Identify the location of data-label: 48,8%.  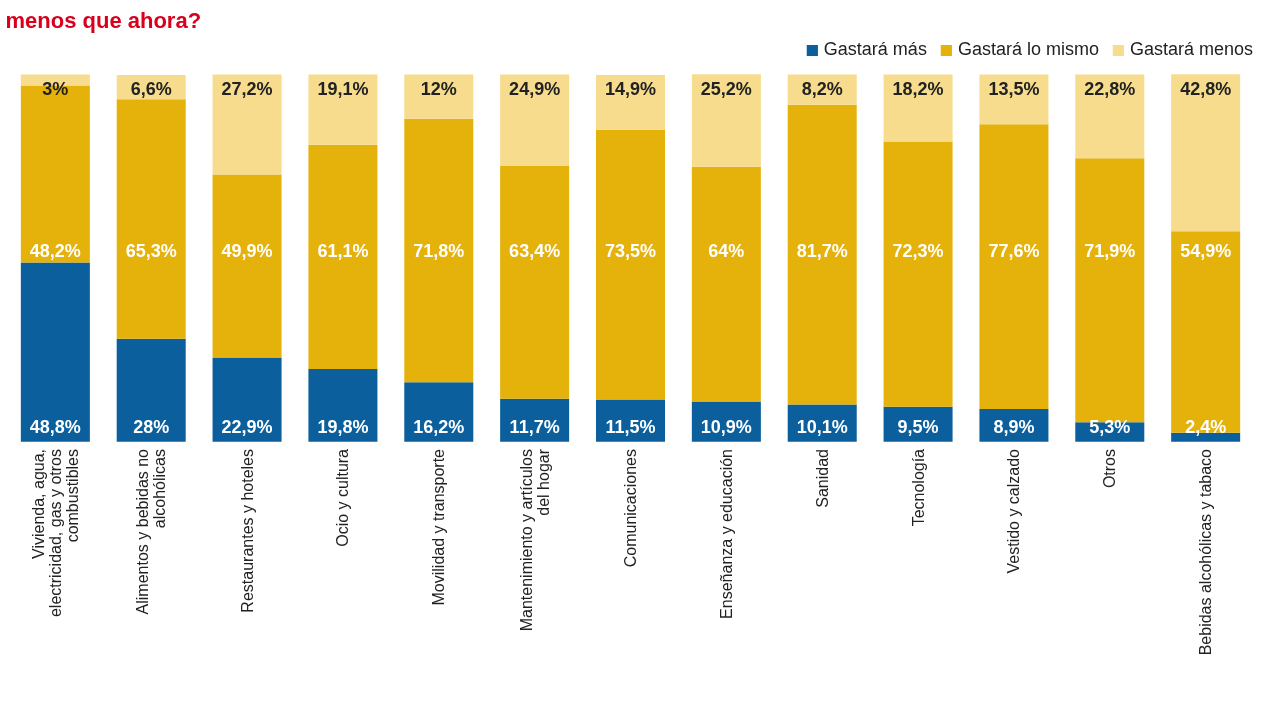
(55, 427).